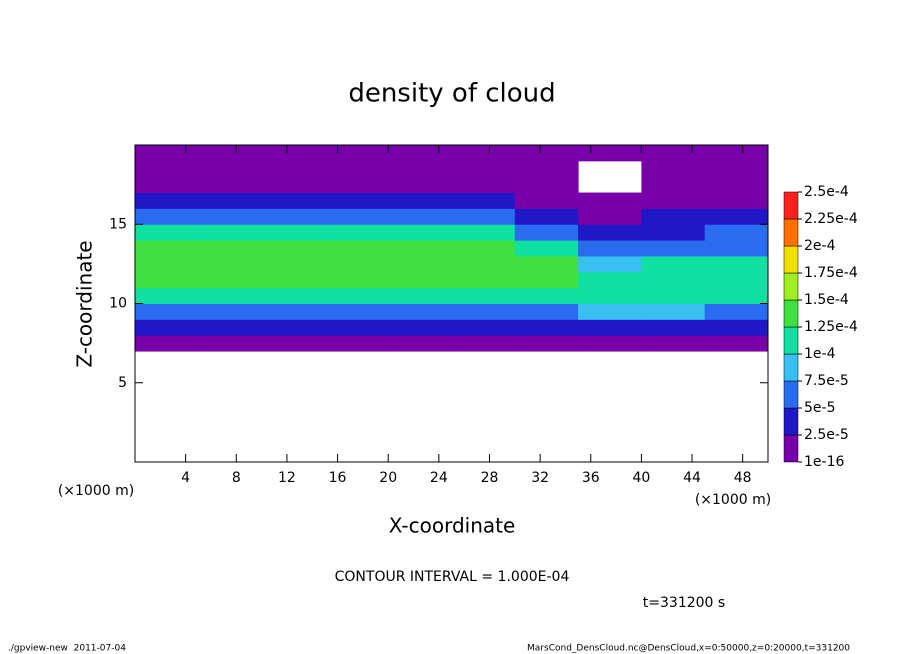 Image resolution: width=904 pixels, height=654 pixels. I want to click on colorbar-label: 7.5e-5, so click(826, 381).